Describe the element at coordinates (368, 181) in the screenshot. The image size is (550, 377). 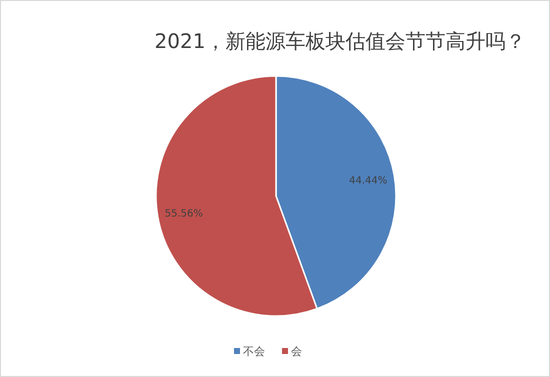
I see `data-label: 44.44%` at that location.